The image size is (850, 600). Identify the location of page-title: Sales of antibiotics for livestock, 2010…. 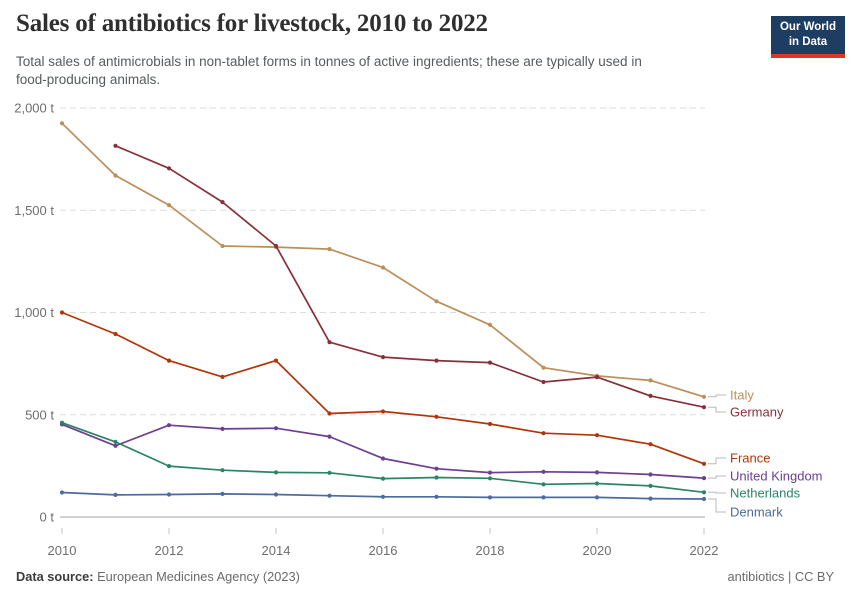
(252, 23).